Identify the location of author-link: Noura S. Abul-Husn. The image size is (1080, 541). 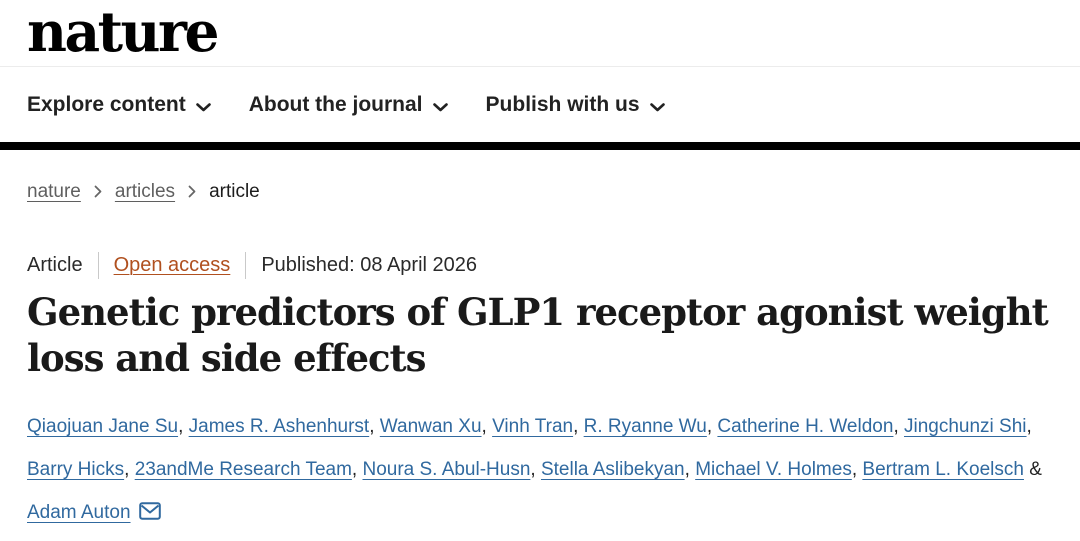
(446, 469).